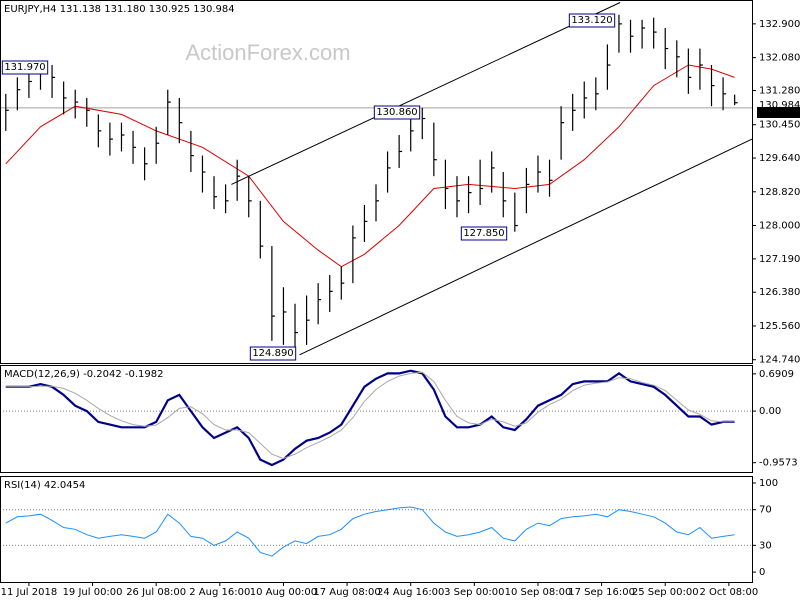 The width and height of the screenshot is (800, 600). I want to click on overlay-line, so click(426, 93).